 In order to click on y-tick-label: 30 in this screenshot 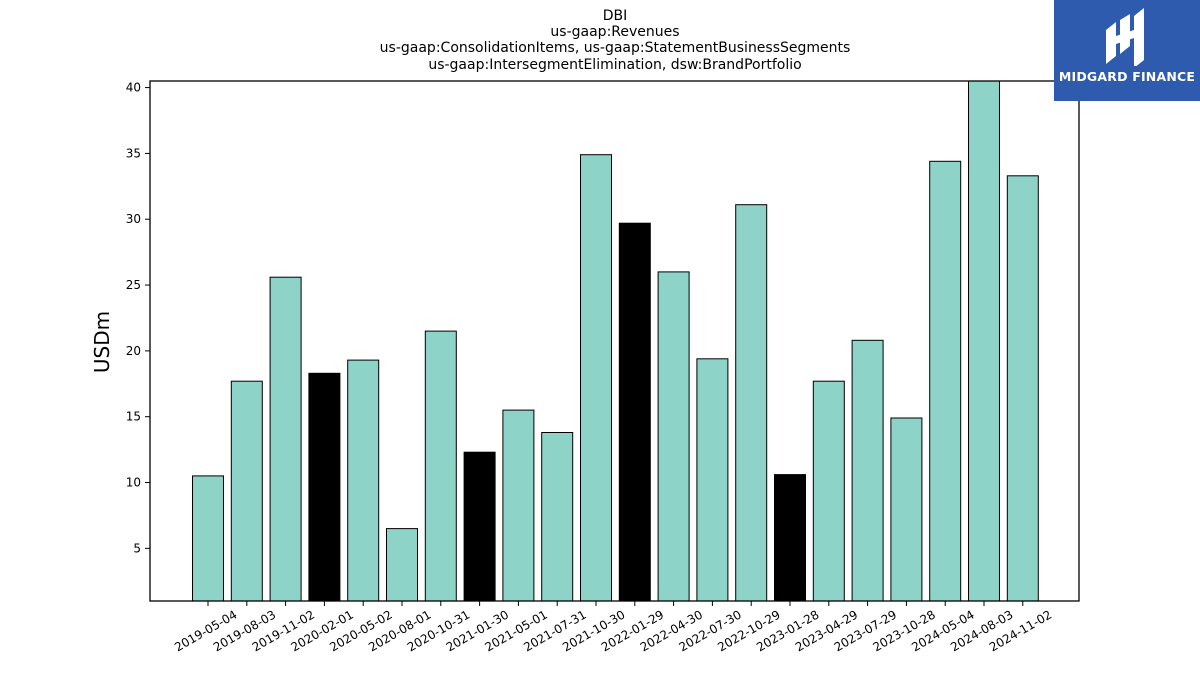, I will do `click(133, 219)`.